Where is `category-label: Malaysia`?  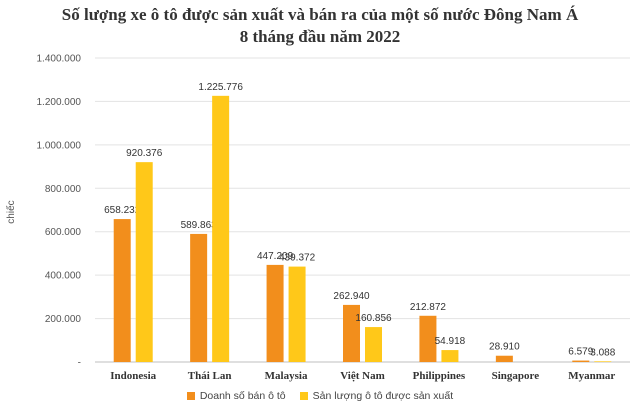 category-label: Malaysia is located at coordinates (286, 376).